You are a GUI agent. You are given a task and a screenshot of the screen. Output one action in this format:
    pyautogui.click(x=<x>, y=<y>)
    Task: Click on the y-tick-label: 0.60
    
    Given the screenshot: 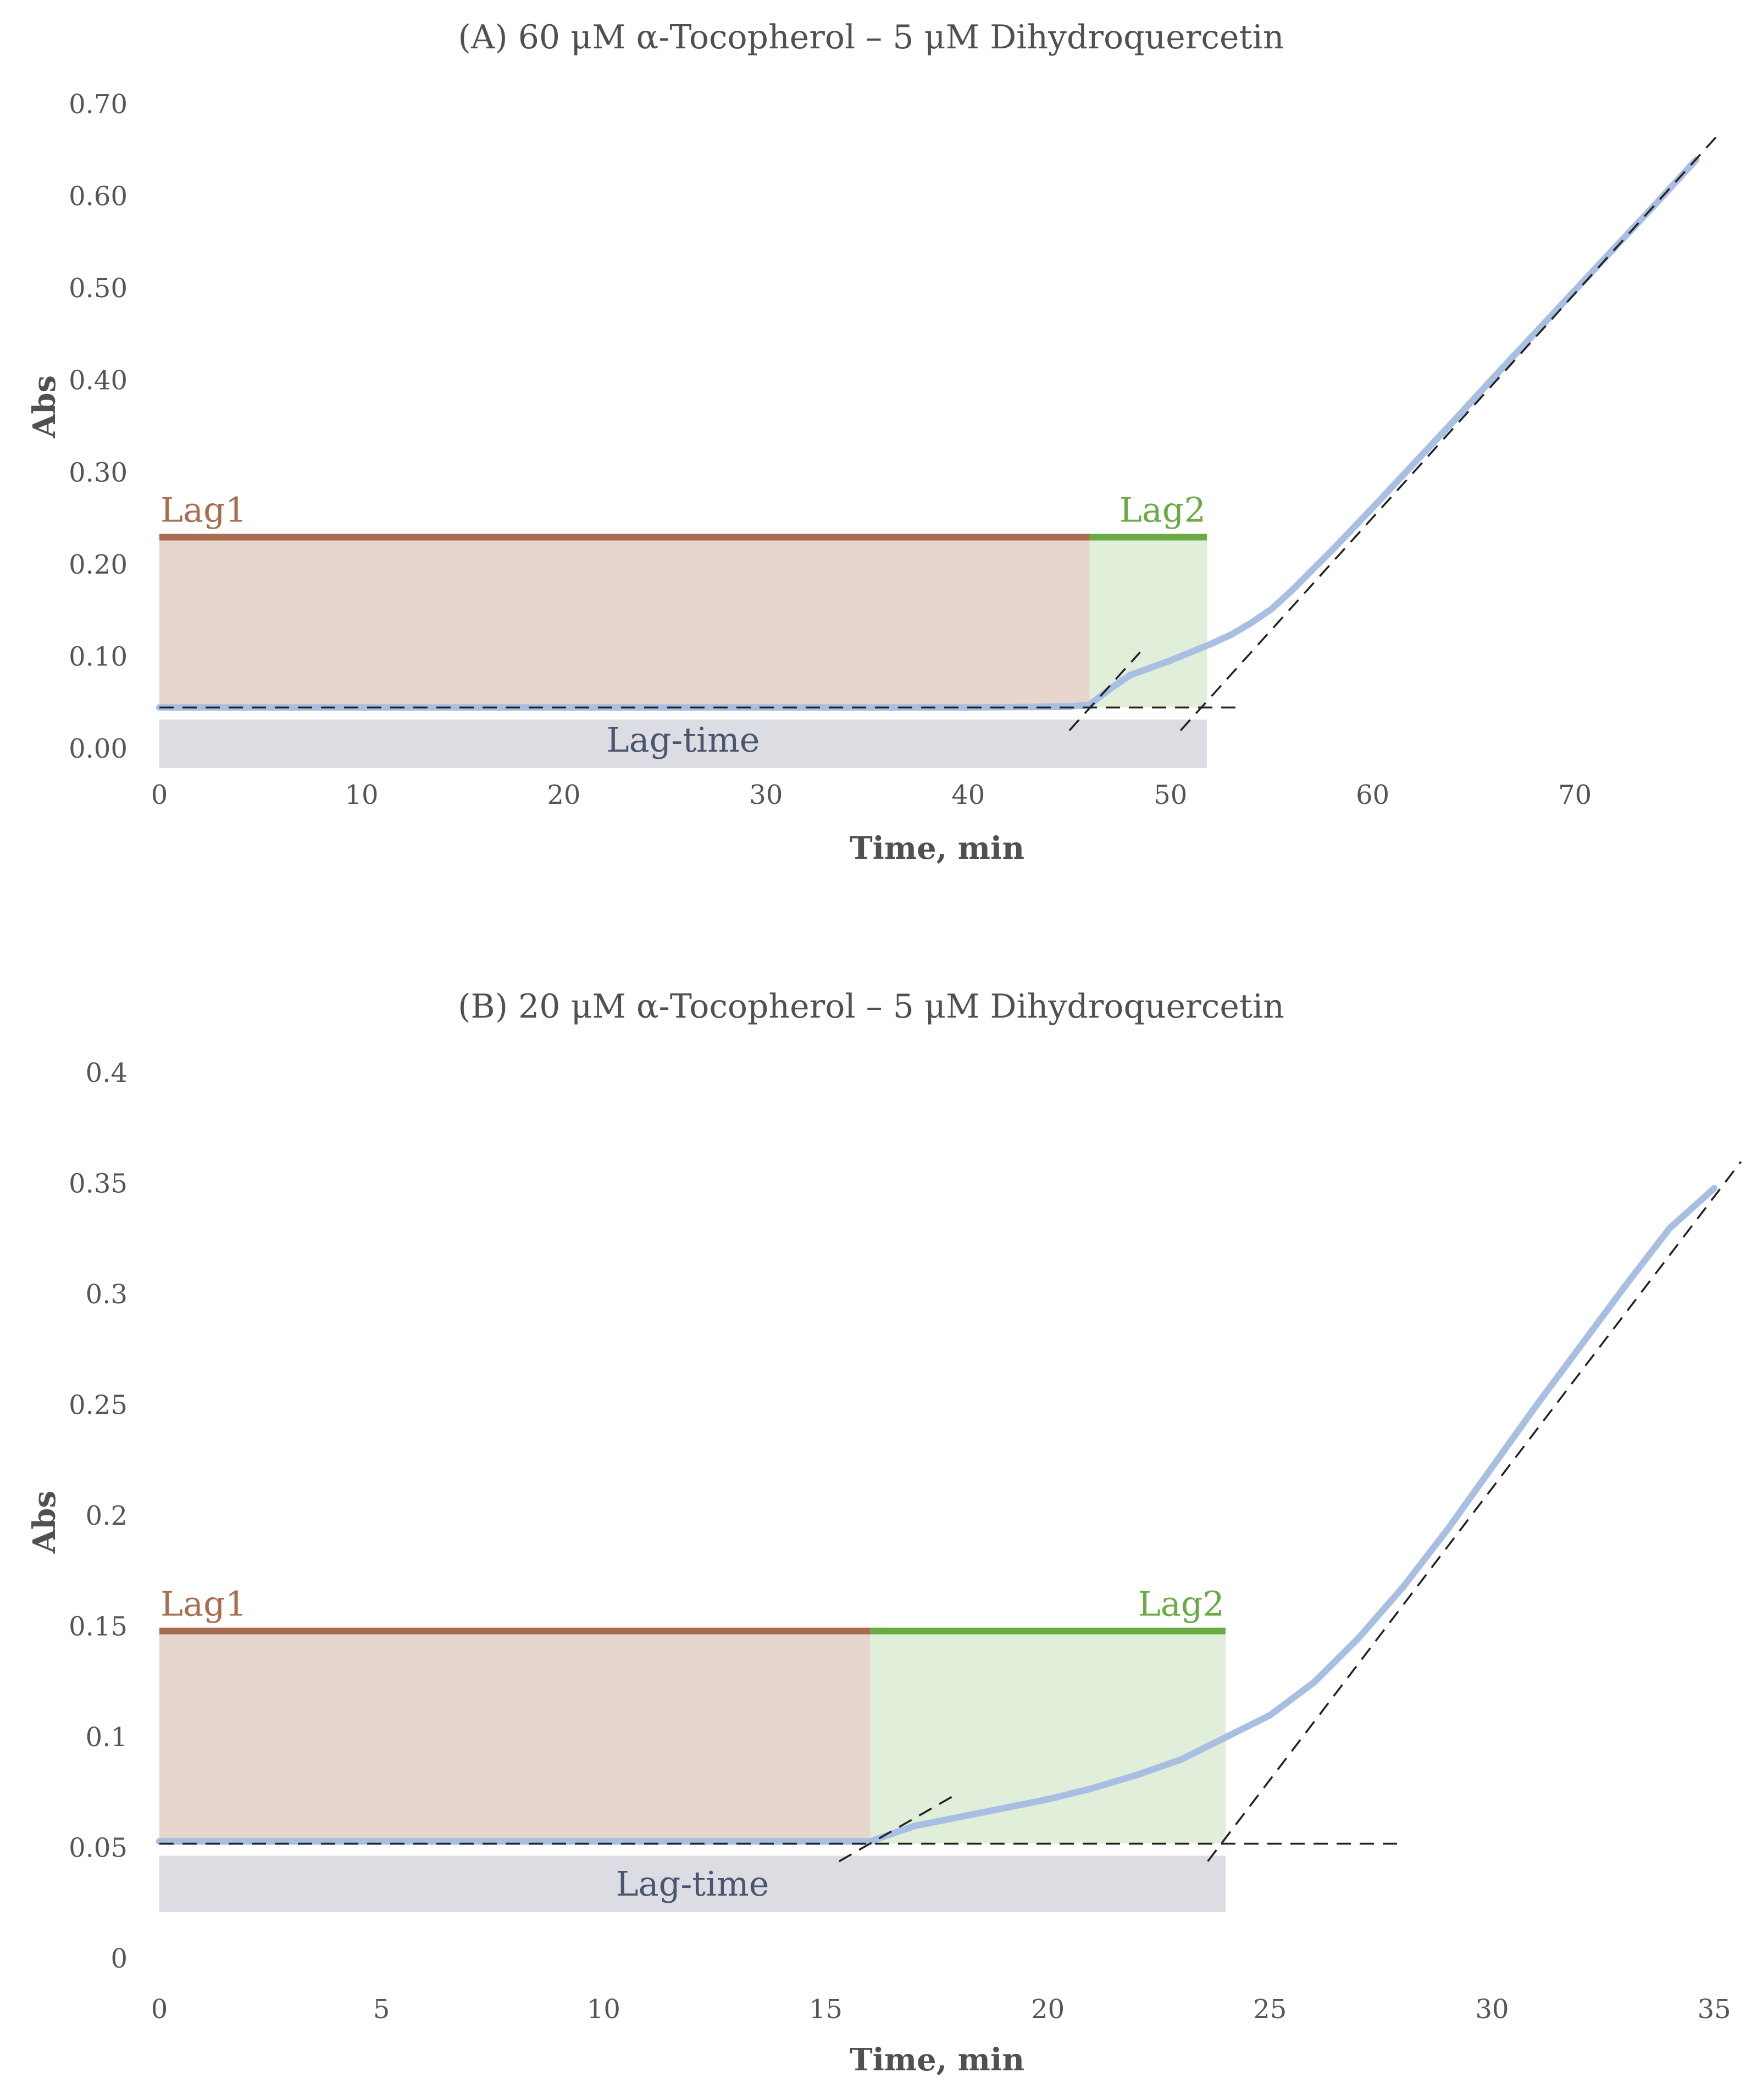 What is the action you would take?
    pyautogui.click(x=98, y=196)
    